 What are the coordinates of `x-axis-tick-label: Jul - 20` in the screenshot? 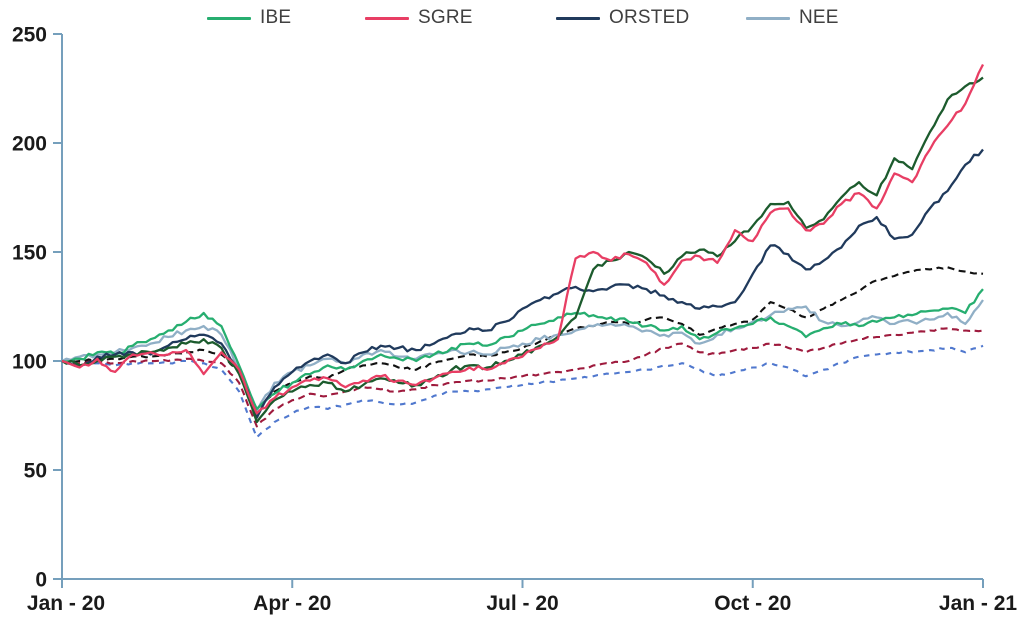 It's located at (522, 603).